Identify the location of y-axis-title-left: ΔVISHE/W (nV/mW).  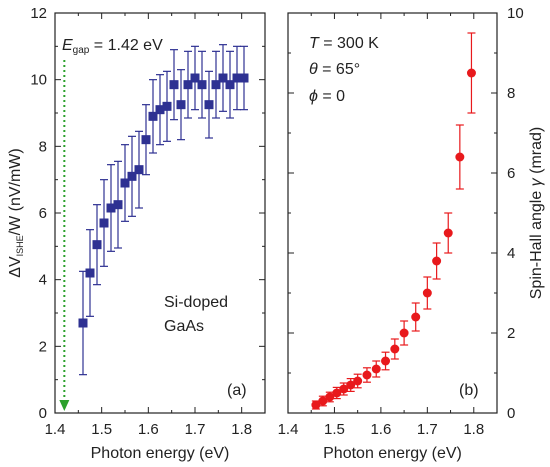
(16, 212).